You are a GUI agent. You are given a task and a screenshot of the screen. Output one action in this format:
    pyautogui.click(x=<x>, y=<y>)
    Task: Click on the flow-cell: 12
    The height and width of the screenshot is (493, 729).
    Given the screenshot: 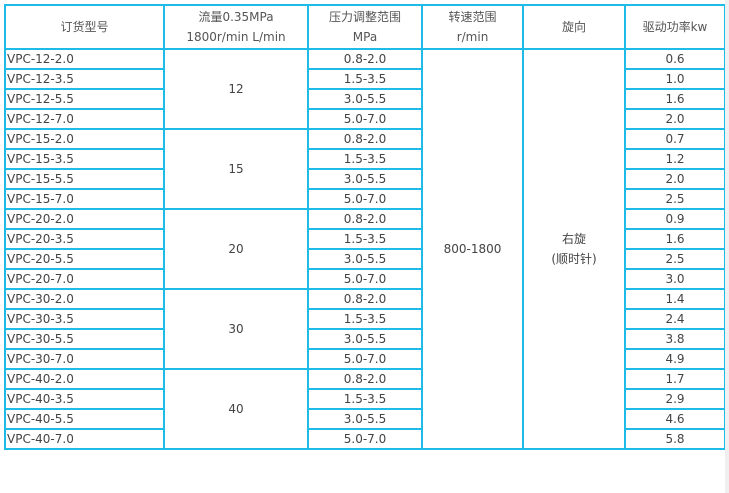 What is the action you would take?
    pyautogui.click(x=236, y=89)
    